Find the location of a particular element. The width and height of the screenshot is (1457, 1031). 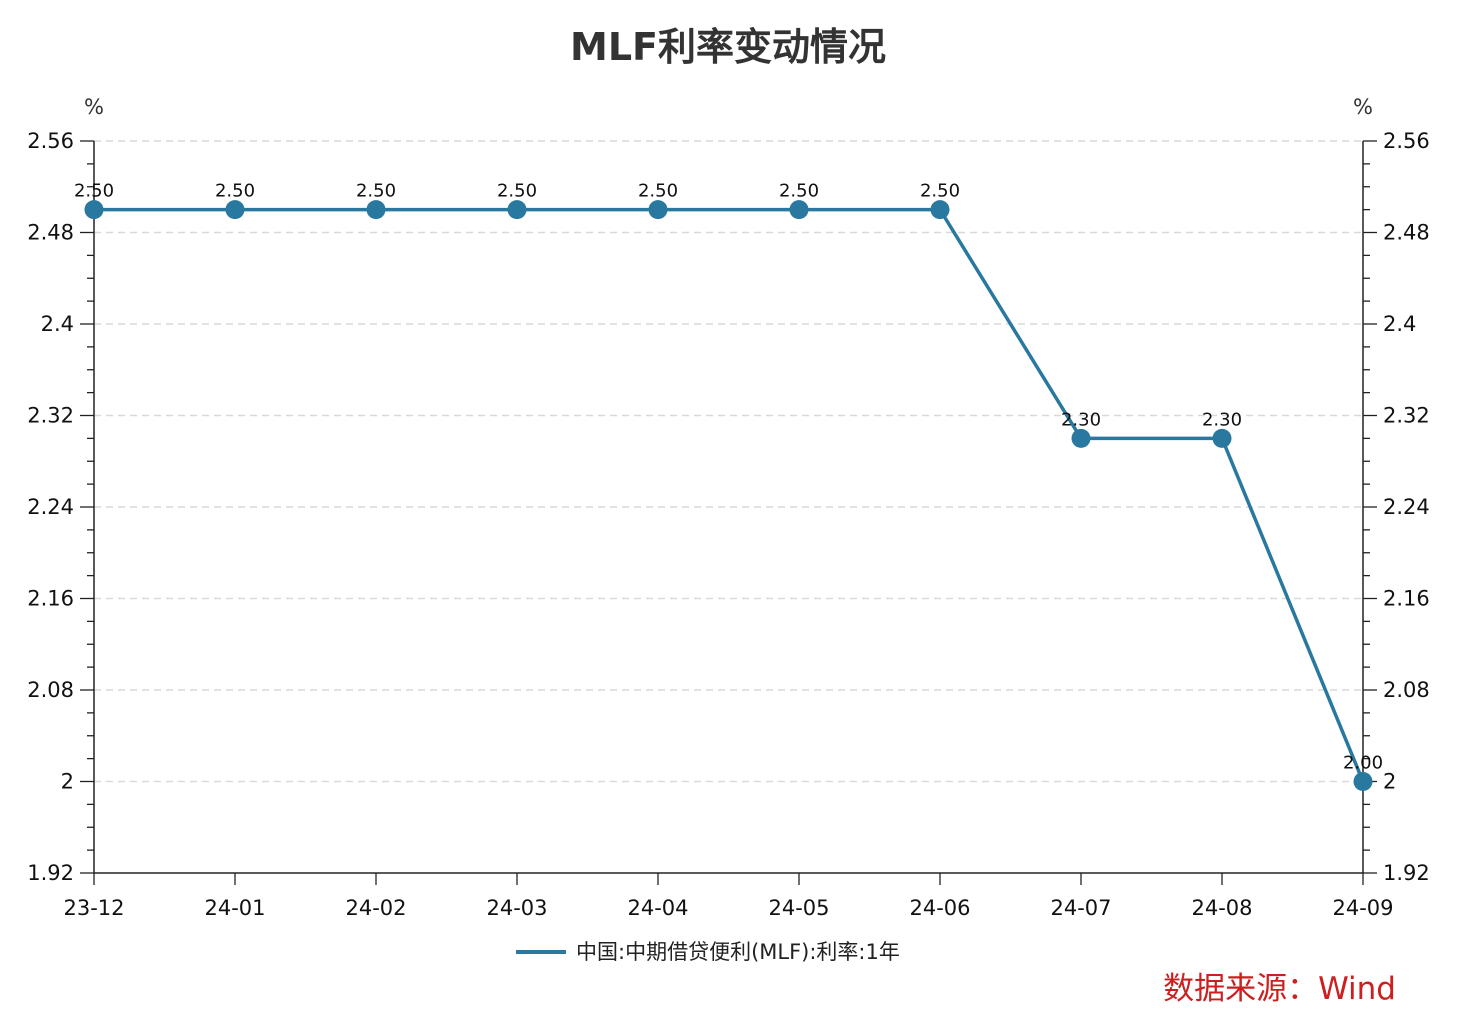

data-source-note: 数据来源：Wind is located at coordinates (1279, 989).